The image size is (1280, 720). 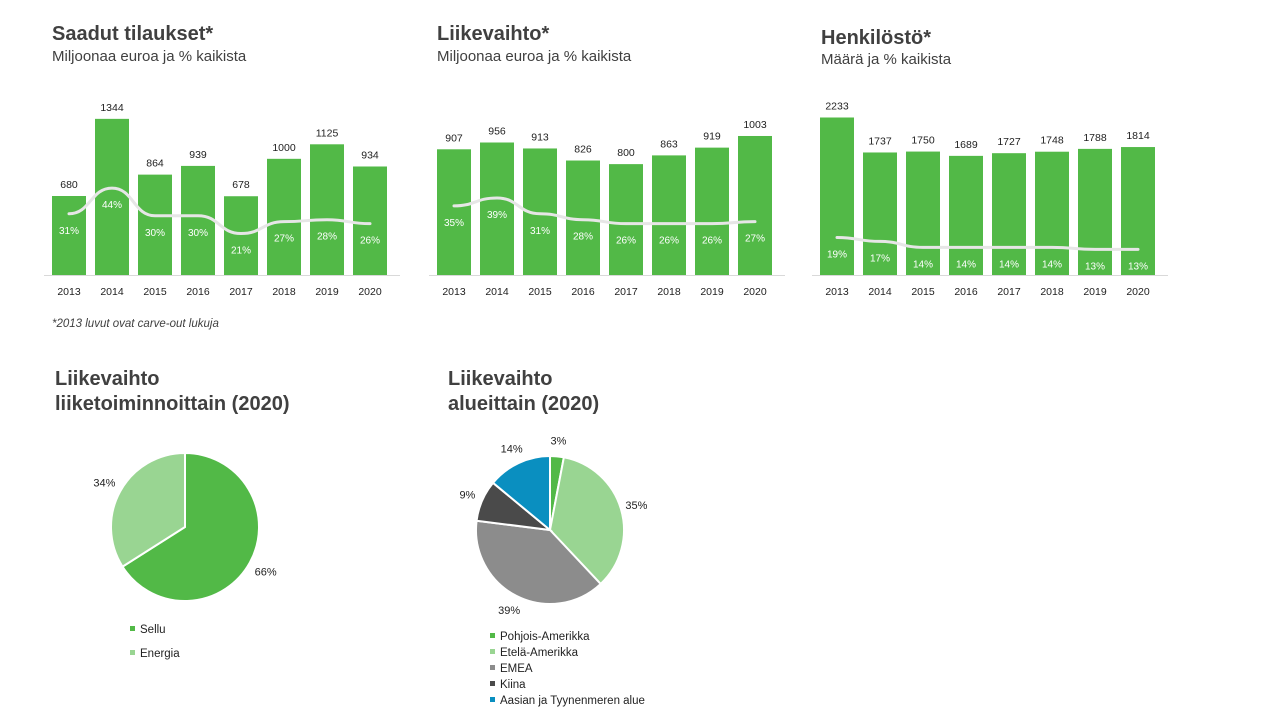 What do you see at coordinates (155, 634) in the screenshot?
I see `legend-item-sellu: Sellu` at bounding box center [155, 634].